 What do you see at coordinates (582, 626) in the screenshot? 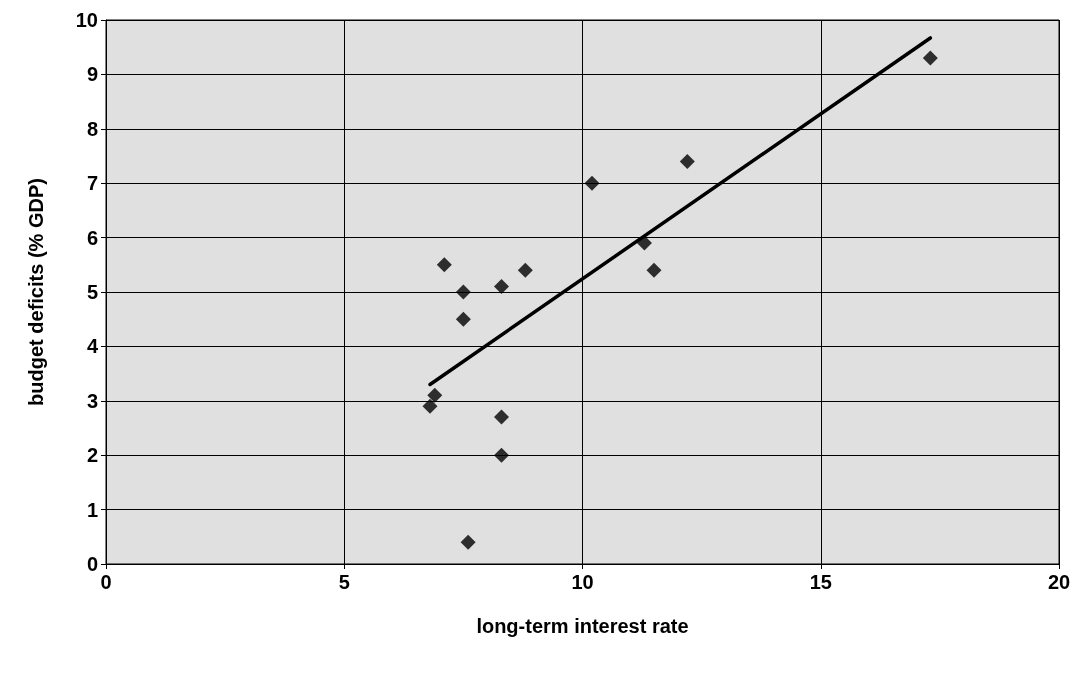
I see `x-axis-title: long-term interest rate` at bounding box center [582, 626].